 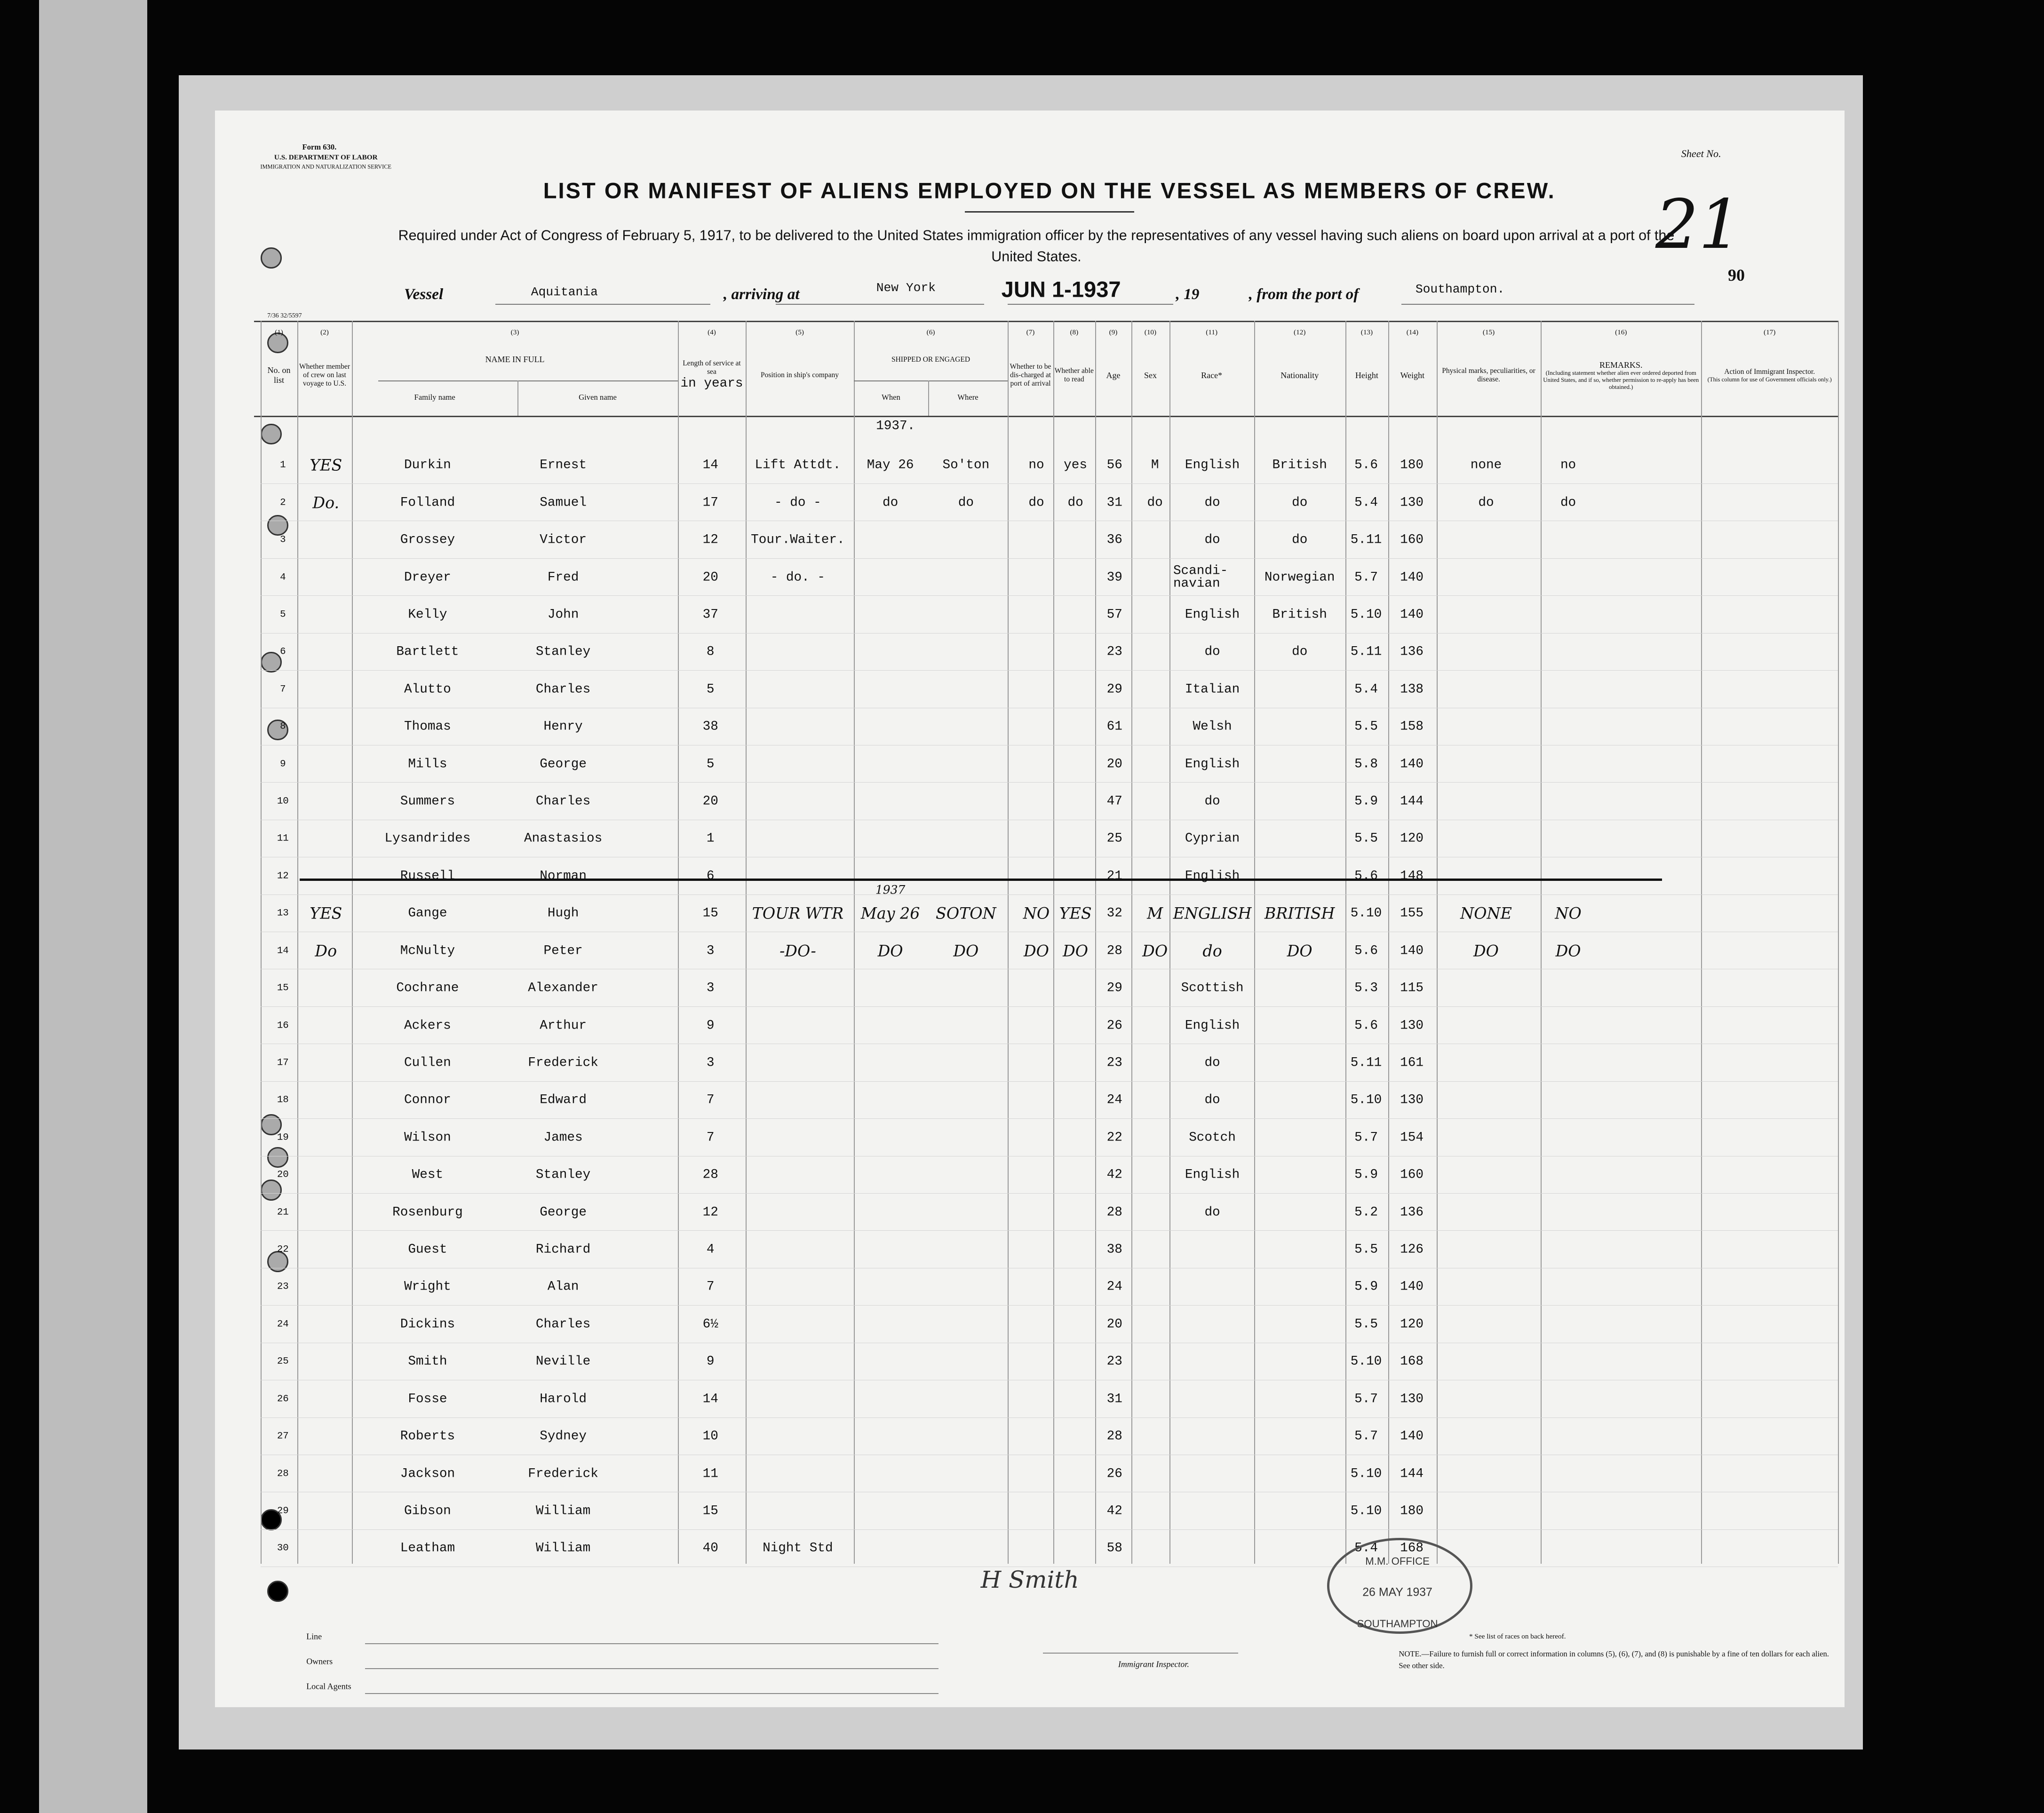 I want to click on column-number: (5), so click(x=799, y=332).